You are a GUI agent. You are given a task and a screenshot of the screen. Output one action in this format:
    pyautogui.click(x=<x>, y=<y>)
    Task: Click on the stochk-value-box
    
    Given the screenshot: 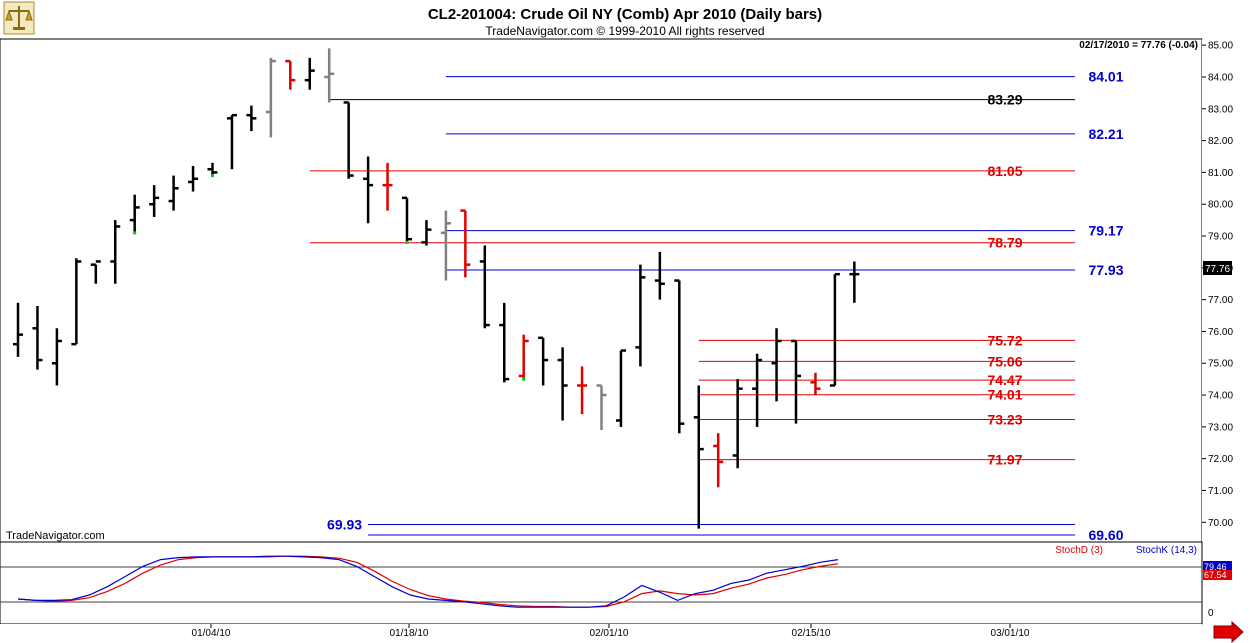 What is the action you would take?
    pyautogui.click(x=1217, y=566)
    